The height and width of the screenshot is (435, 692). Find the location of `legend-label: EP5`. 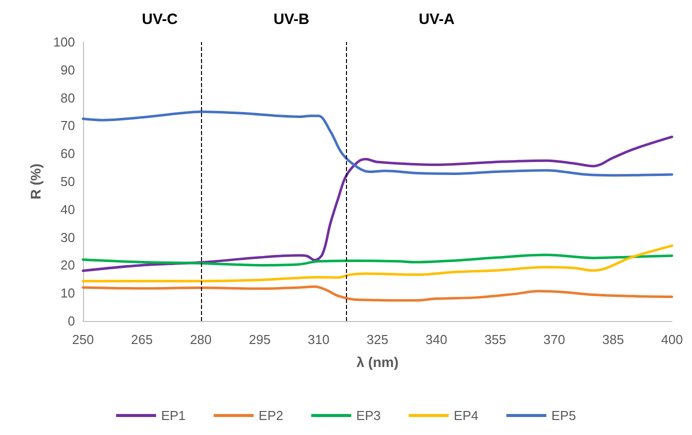

legend-label: EP5 is located at coordinates (563, 415).